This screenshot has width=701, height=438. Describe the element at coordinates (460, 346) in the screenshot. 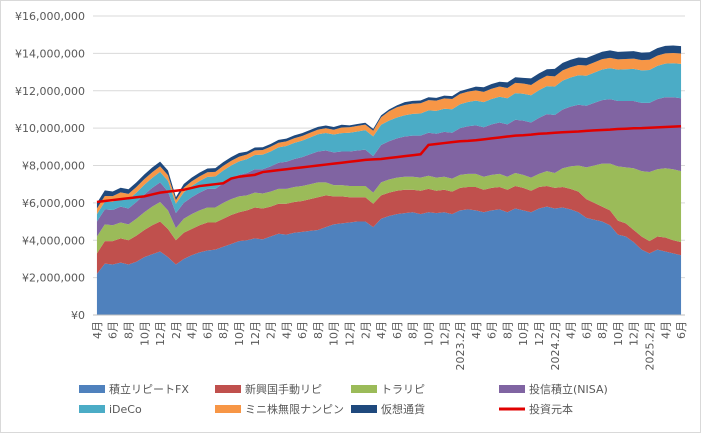

I see `x-tick-label: 2023.2月` at that location.